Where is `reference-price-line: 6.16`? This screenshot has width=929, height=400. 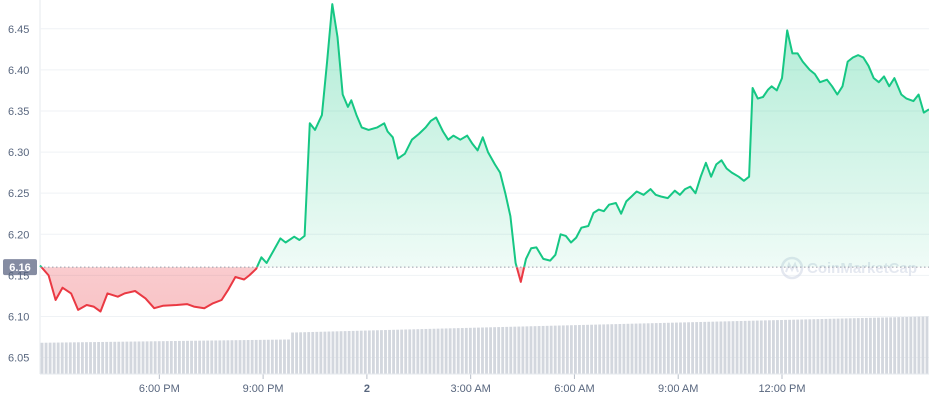 reference-price-line: 6.16 is located at coordinates (466, 267).